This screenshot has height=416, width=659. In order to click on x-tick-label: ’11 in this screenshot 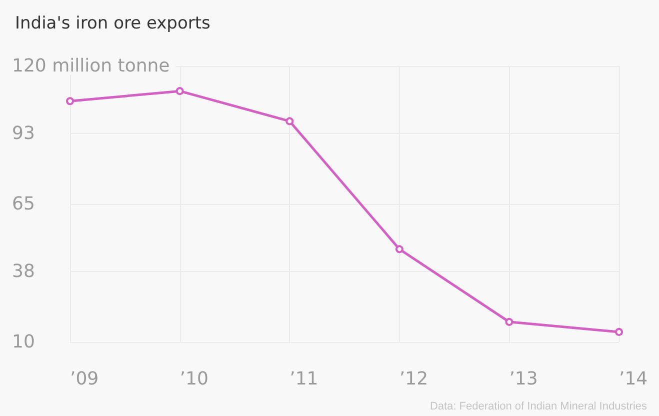, I will do `click(304, 379)`.